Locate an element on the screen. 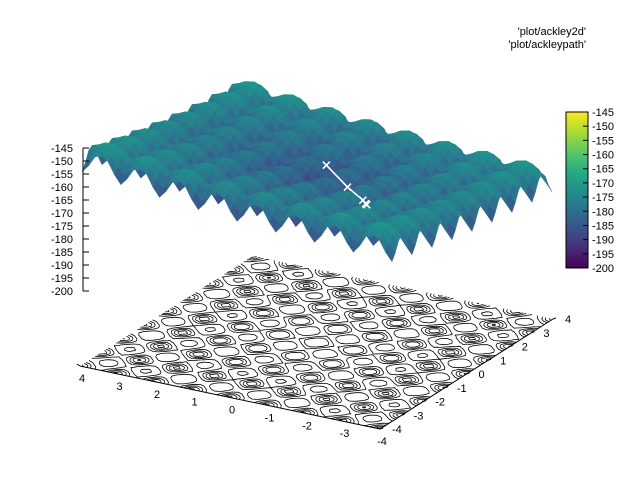  z-tick-label: -170 is located at coordinates (62, 214).